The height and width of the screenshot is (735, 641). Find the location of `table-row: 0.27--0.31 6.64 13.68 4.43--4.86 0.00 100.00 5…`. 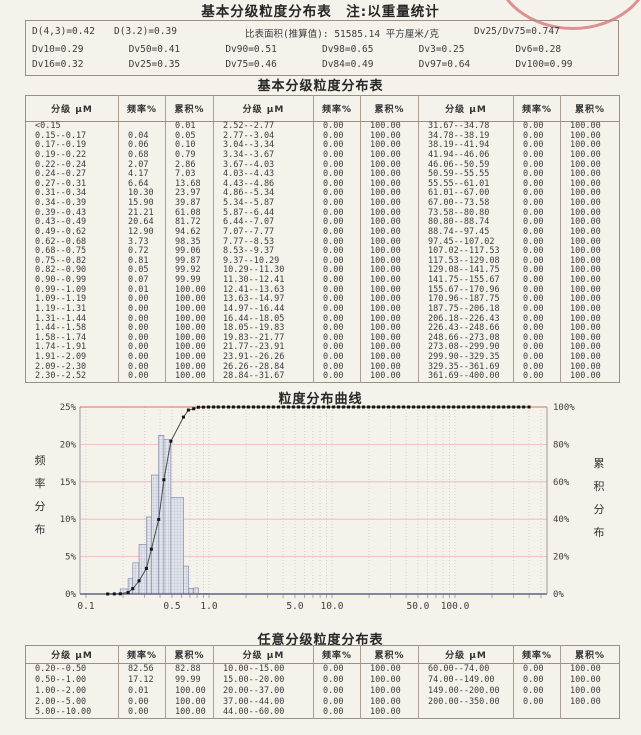

table-row: 0.27--0.31 6.64 13.68 4.43--4.86 0.00 100.00 5… is located at coordinates (323, 184).